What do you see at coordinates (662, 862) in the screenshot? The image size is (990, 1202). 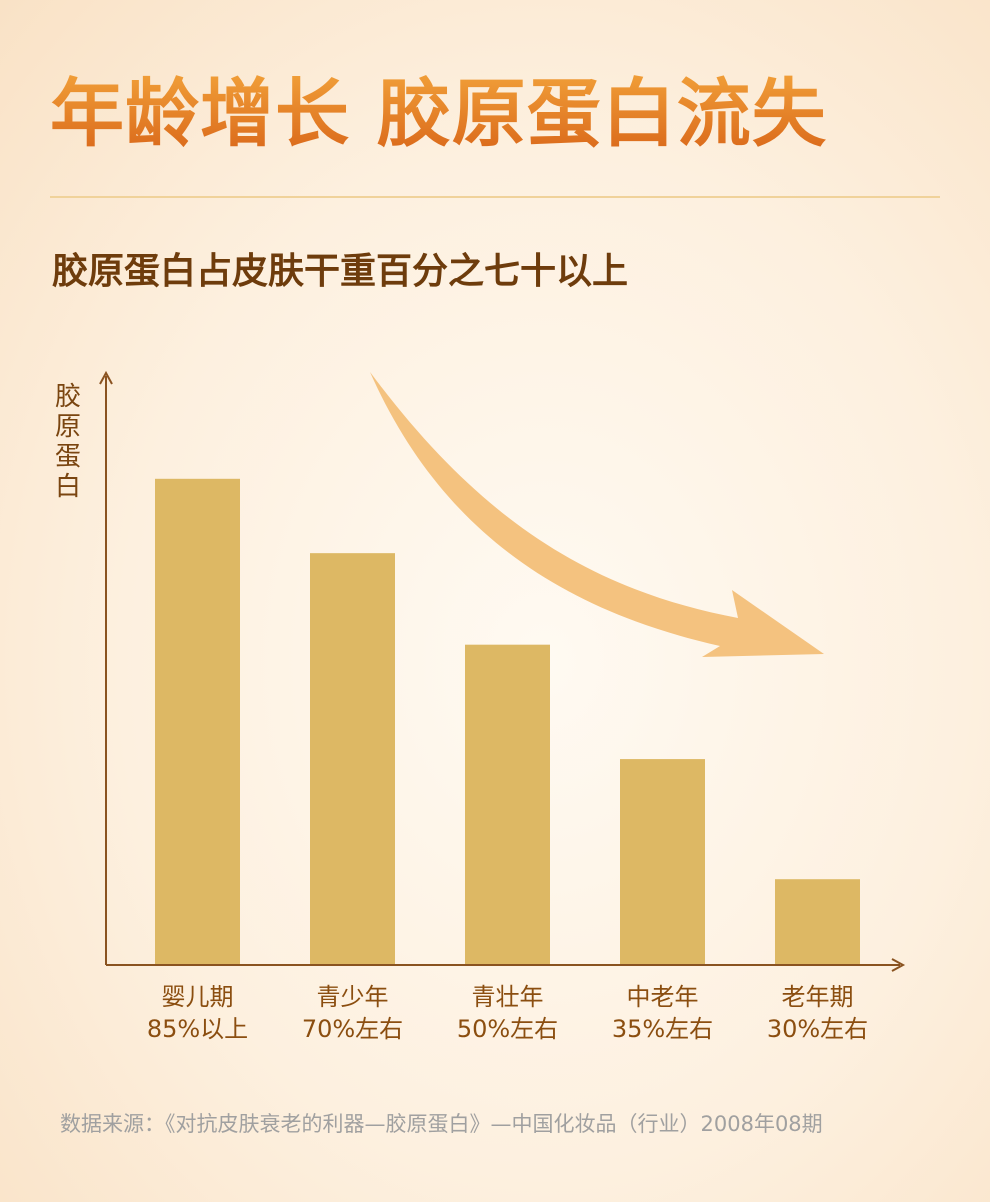 I see `bar-中老年` at bounding box center [662, 862].